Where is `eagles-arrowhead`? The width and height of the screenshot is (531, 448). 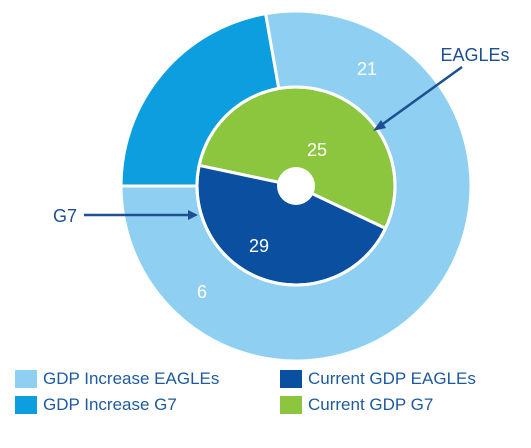
eagles-arrowhead is located at coordinates (379, 125).